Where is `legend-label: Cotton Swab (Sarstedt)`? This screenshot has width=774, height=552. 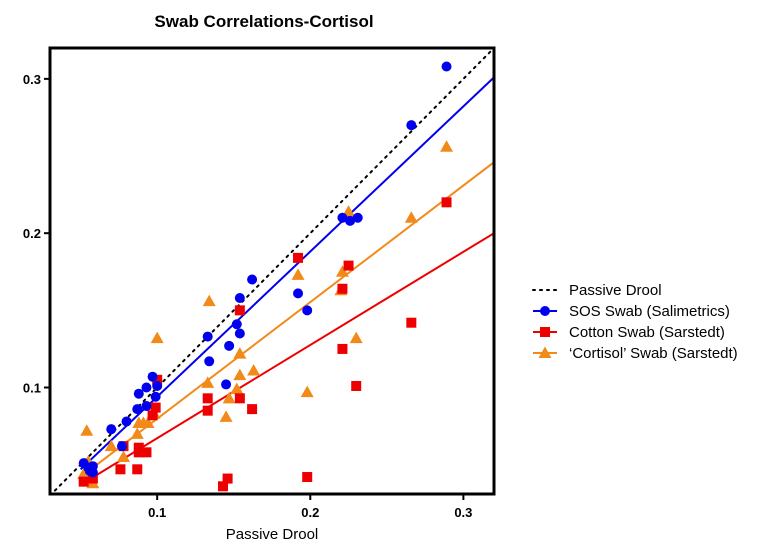 legend-label: Cotton Swab (Sarstedt) is located at coordinates (647, 332).